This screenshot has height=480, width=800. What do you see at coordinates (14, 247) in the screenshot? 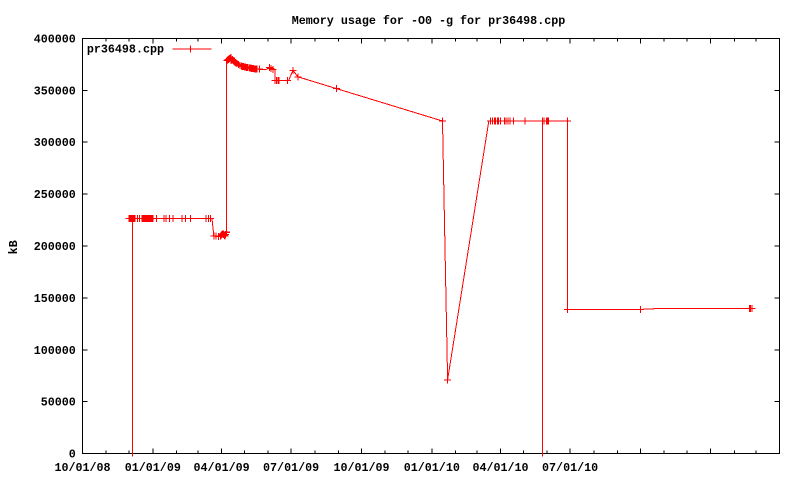
I see `svg-text: kB` at bounding box center [14, 247].